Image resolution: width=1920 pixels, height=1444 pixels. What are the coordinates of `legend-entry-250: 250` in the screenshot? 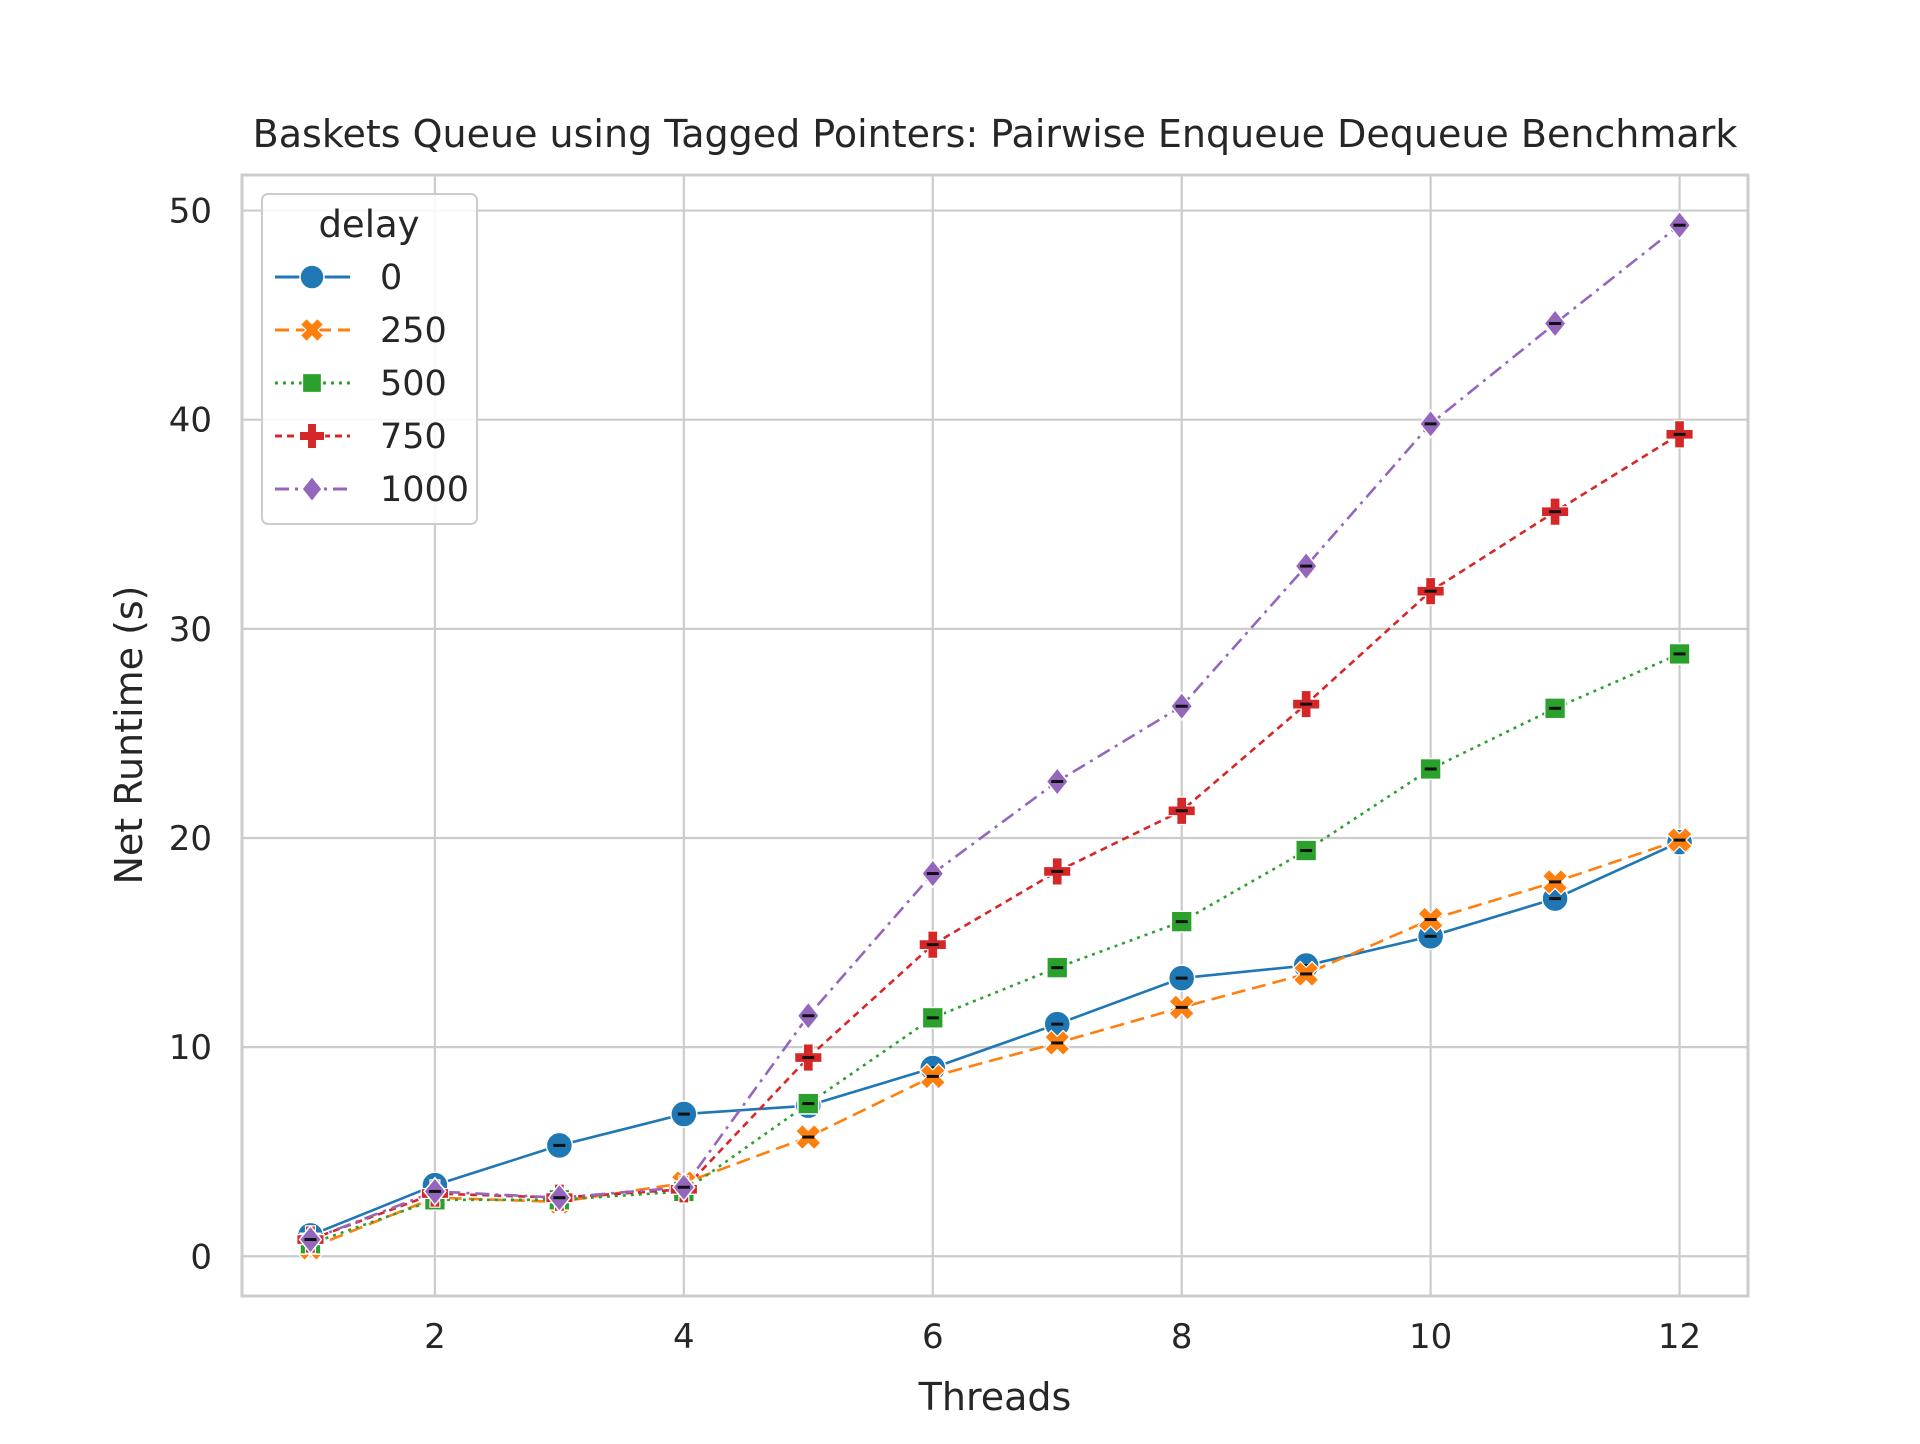 It's located at (361, 331).